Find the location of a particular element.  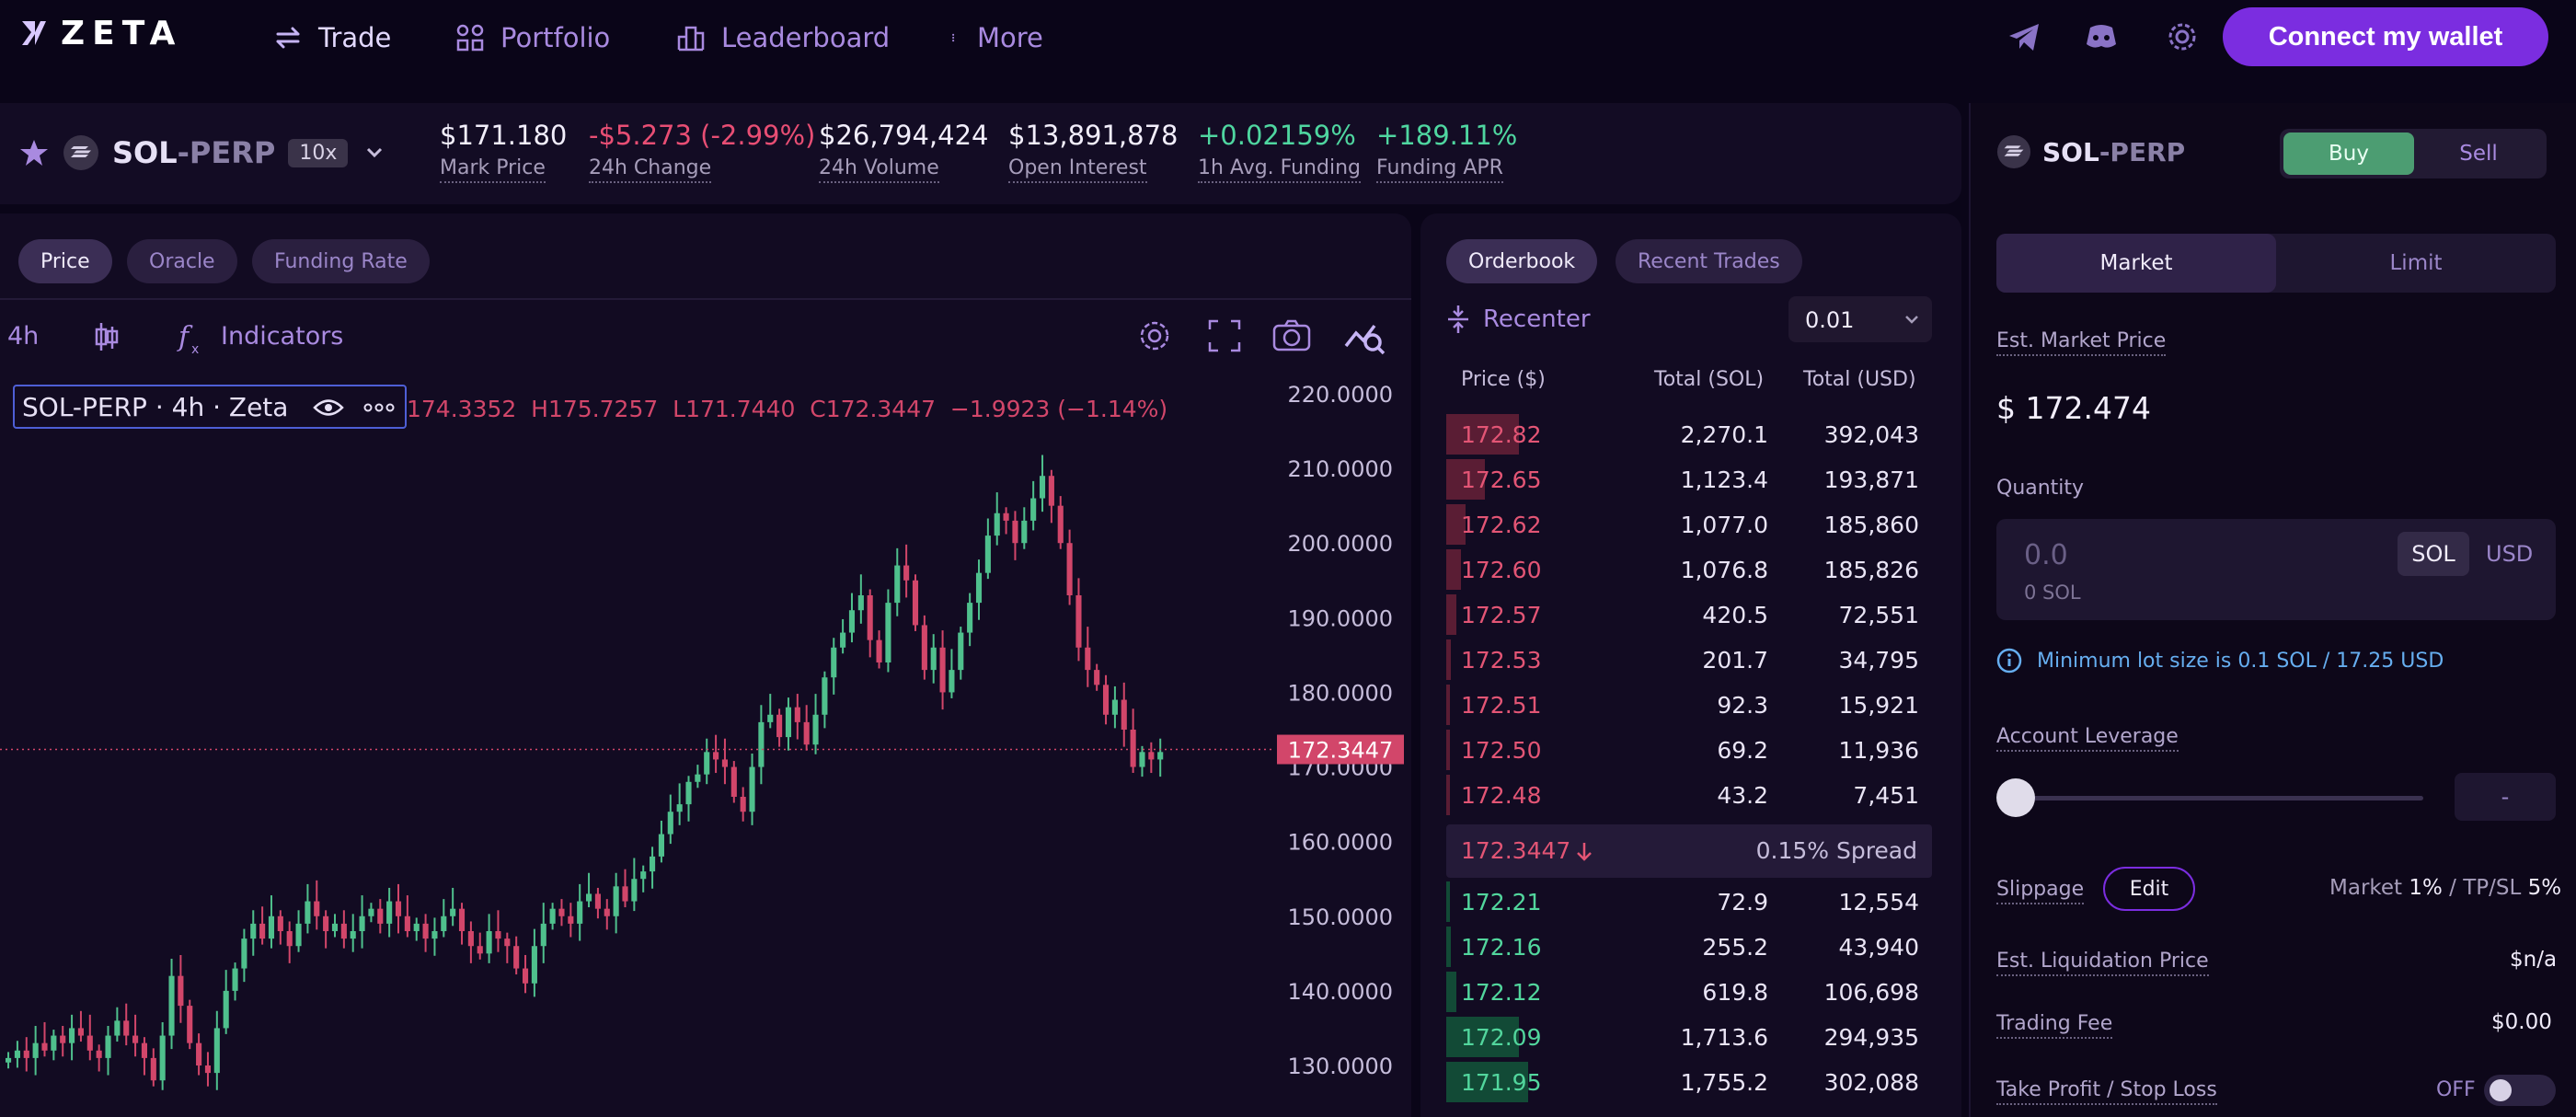

stat-label: 24h Change is located at coordinates (650, 170).